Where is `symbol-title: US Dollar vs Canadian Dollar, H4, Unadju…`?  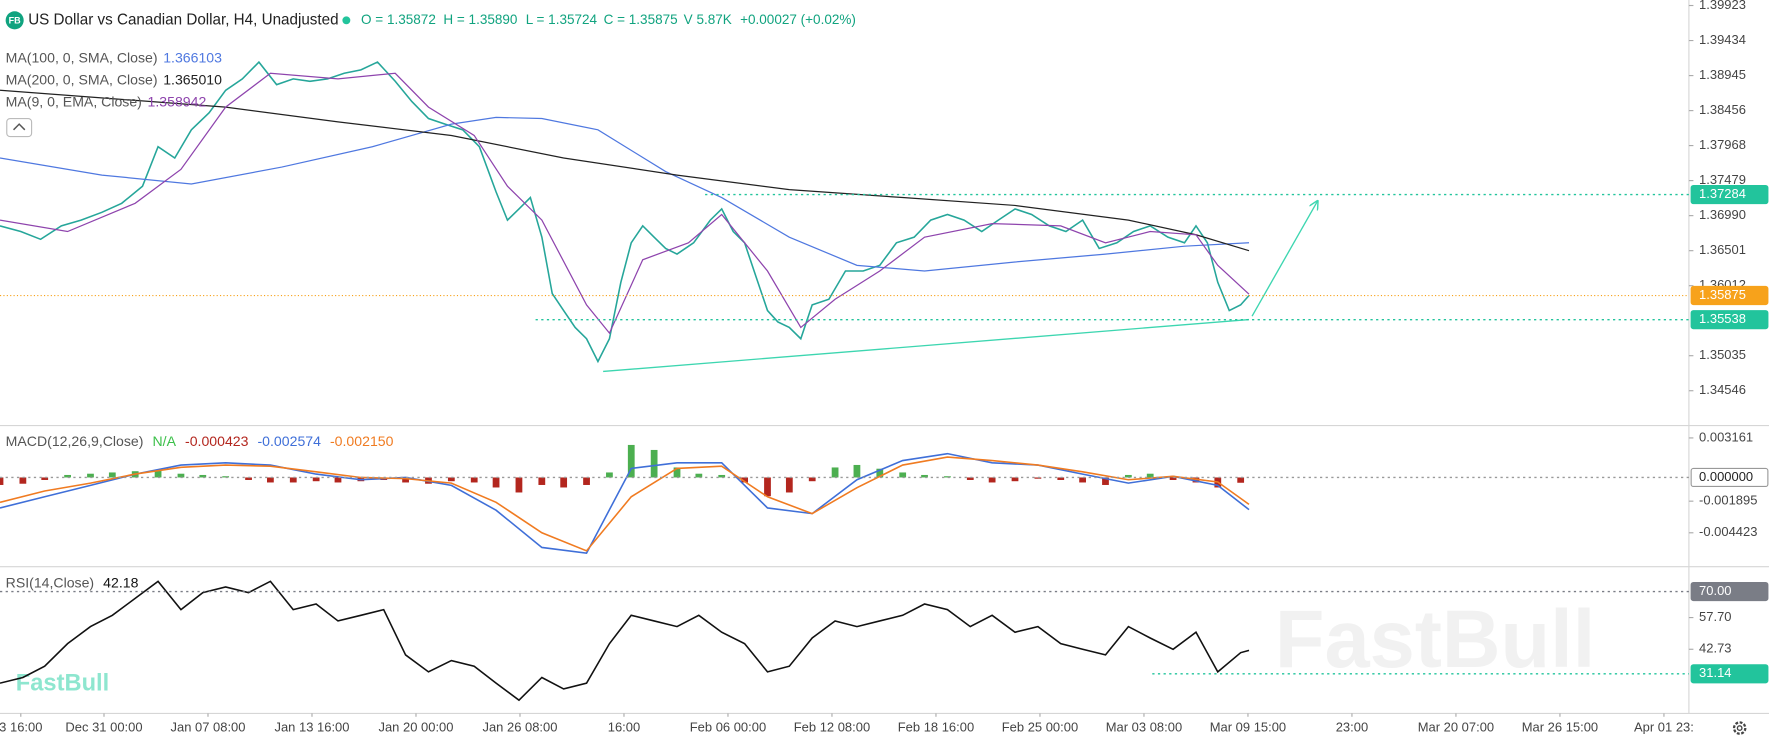 symbol-title: US Dollar vs Canadian Dollar, H4, Unadju… is located at coordinates (183, 19).